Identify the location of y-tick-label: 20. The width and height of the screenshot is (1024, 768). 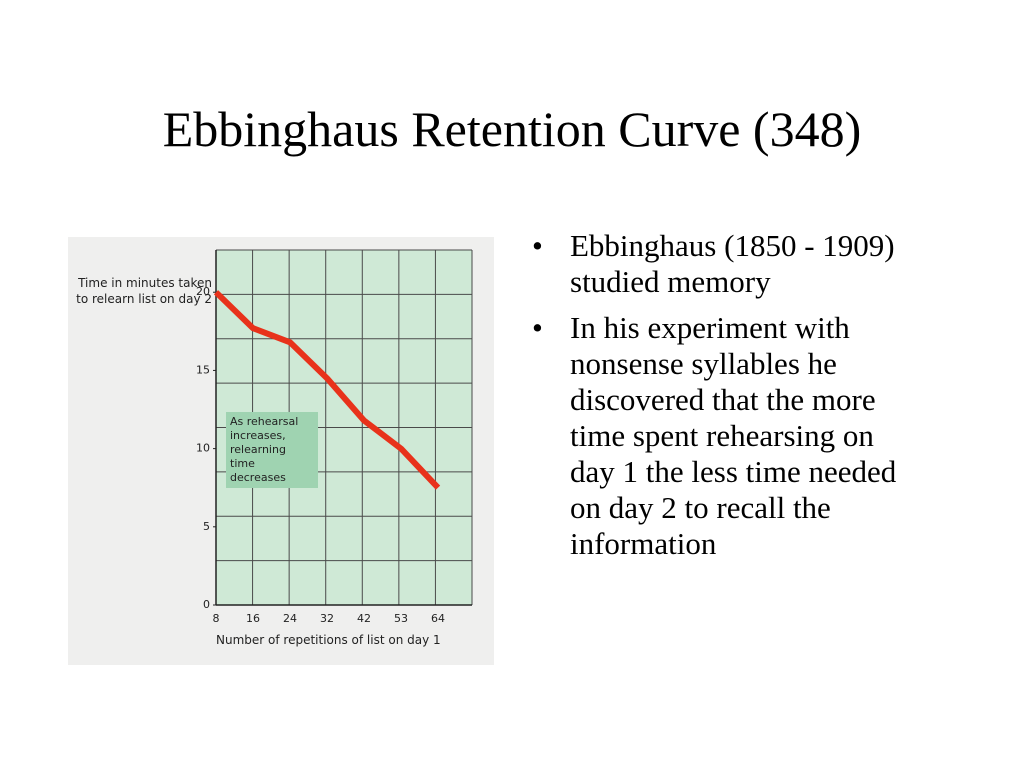
(203, 291).